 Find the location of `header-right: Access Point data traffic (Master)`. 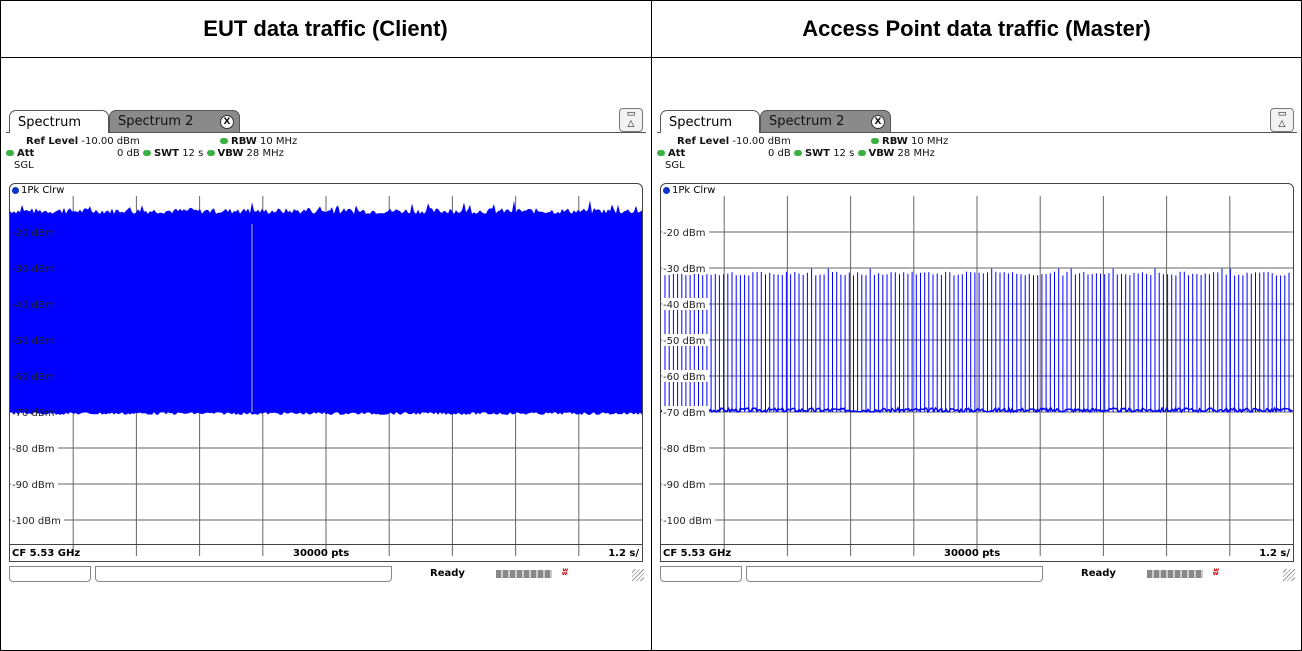

header-right: Access Point data traffic (Master) is located at coordinates (976, 28).